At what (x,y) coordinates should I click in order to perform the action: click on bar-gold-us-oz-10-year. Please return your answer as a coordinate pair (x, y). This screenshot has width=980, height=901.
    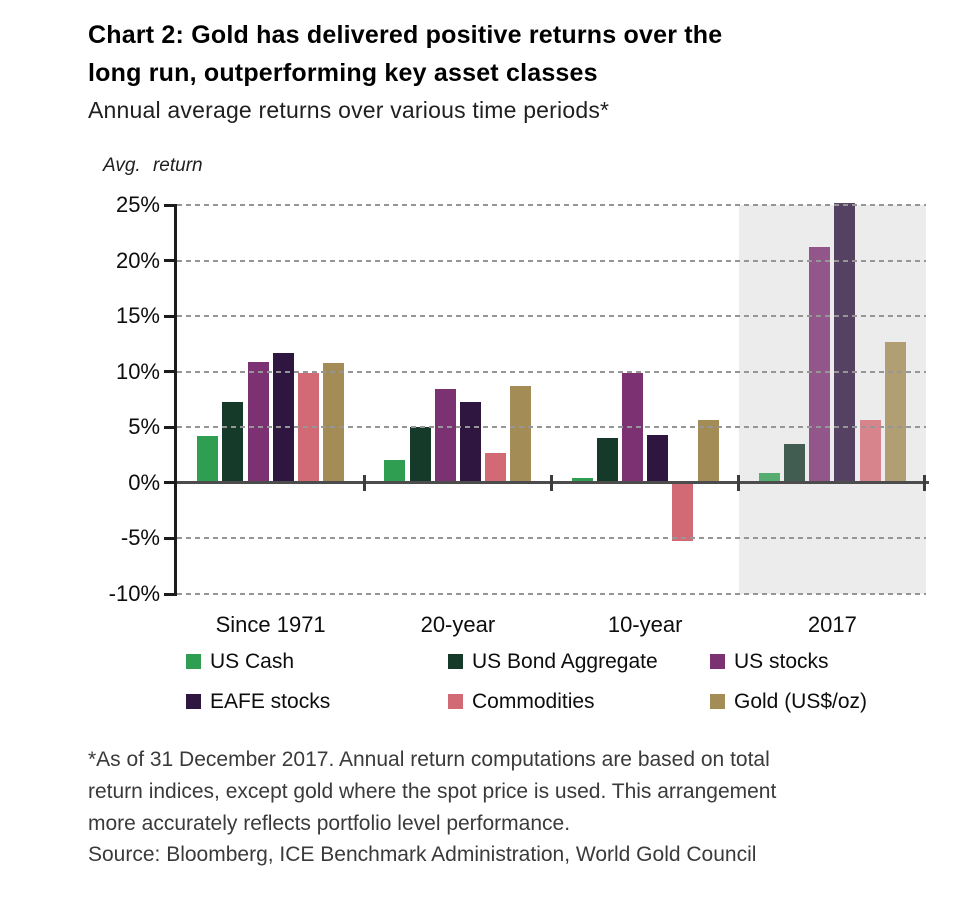
    Looking at the image, I should click on (708, 451).